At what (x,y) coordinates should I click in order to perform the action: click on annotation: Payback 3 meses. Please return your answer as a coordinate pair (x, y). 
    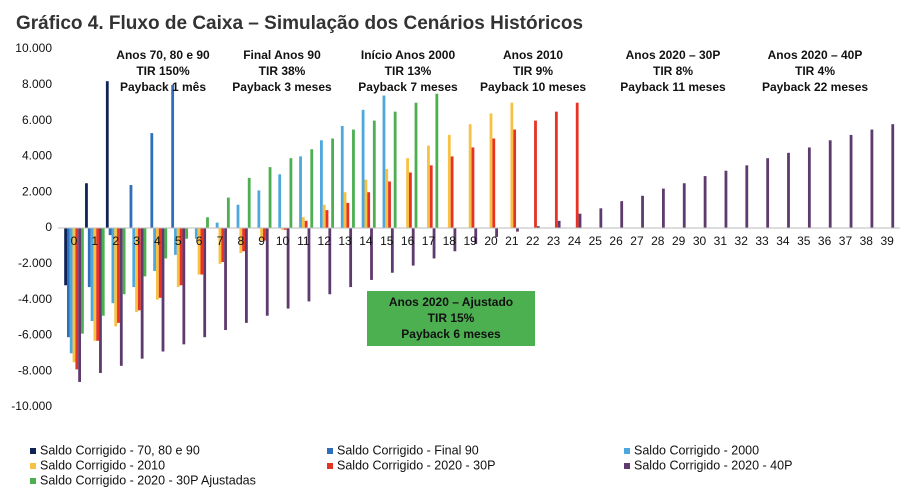
    Looking at the image, I should click on (282, 87).